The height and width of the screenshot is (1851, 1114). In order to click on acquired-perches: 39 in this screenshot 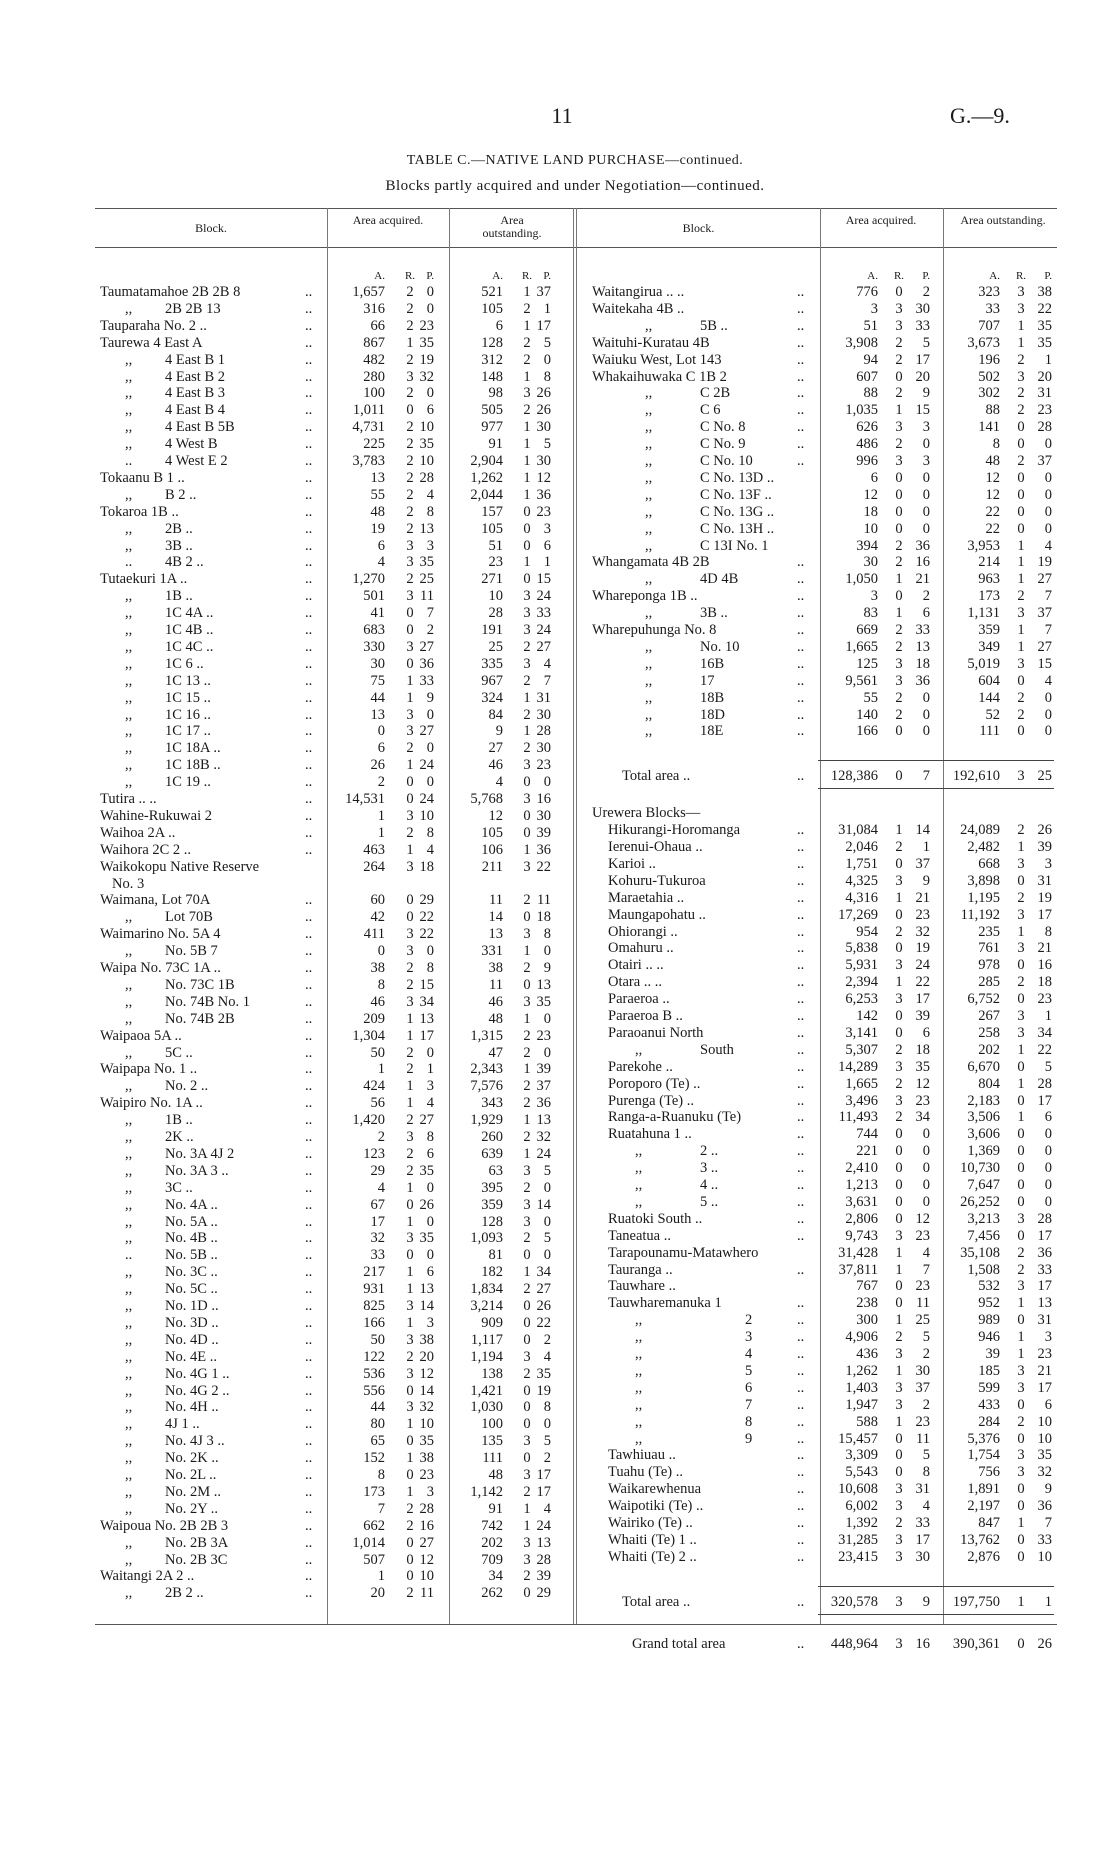, I will do `click(923, 1016)`.